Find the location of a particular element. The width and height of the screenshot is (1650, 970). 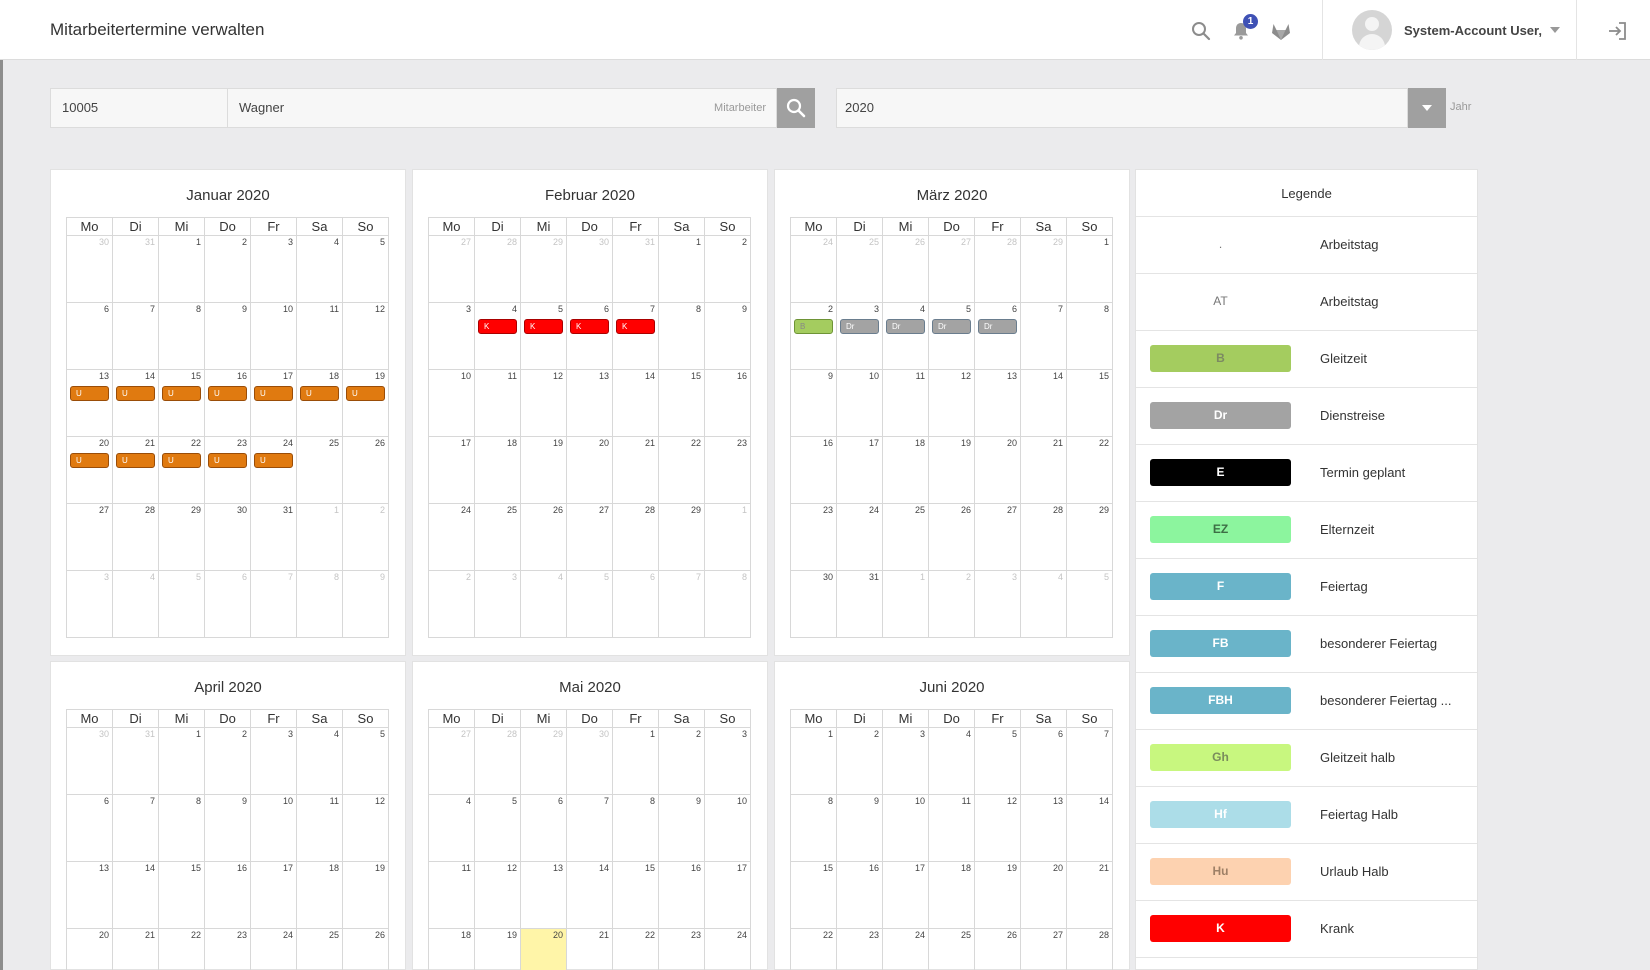

day-cell: 16 is located at coordinates (859, 895).